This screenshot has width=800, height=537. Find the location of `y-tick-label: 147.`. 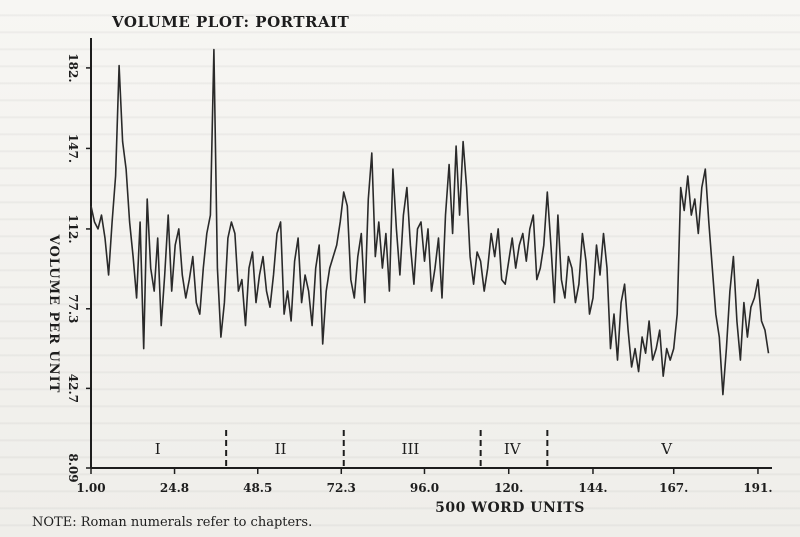

y-tick-label: 147. is located at coordinates (73, 148).